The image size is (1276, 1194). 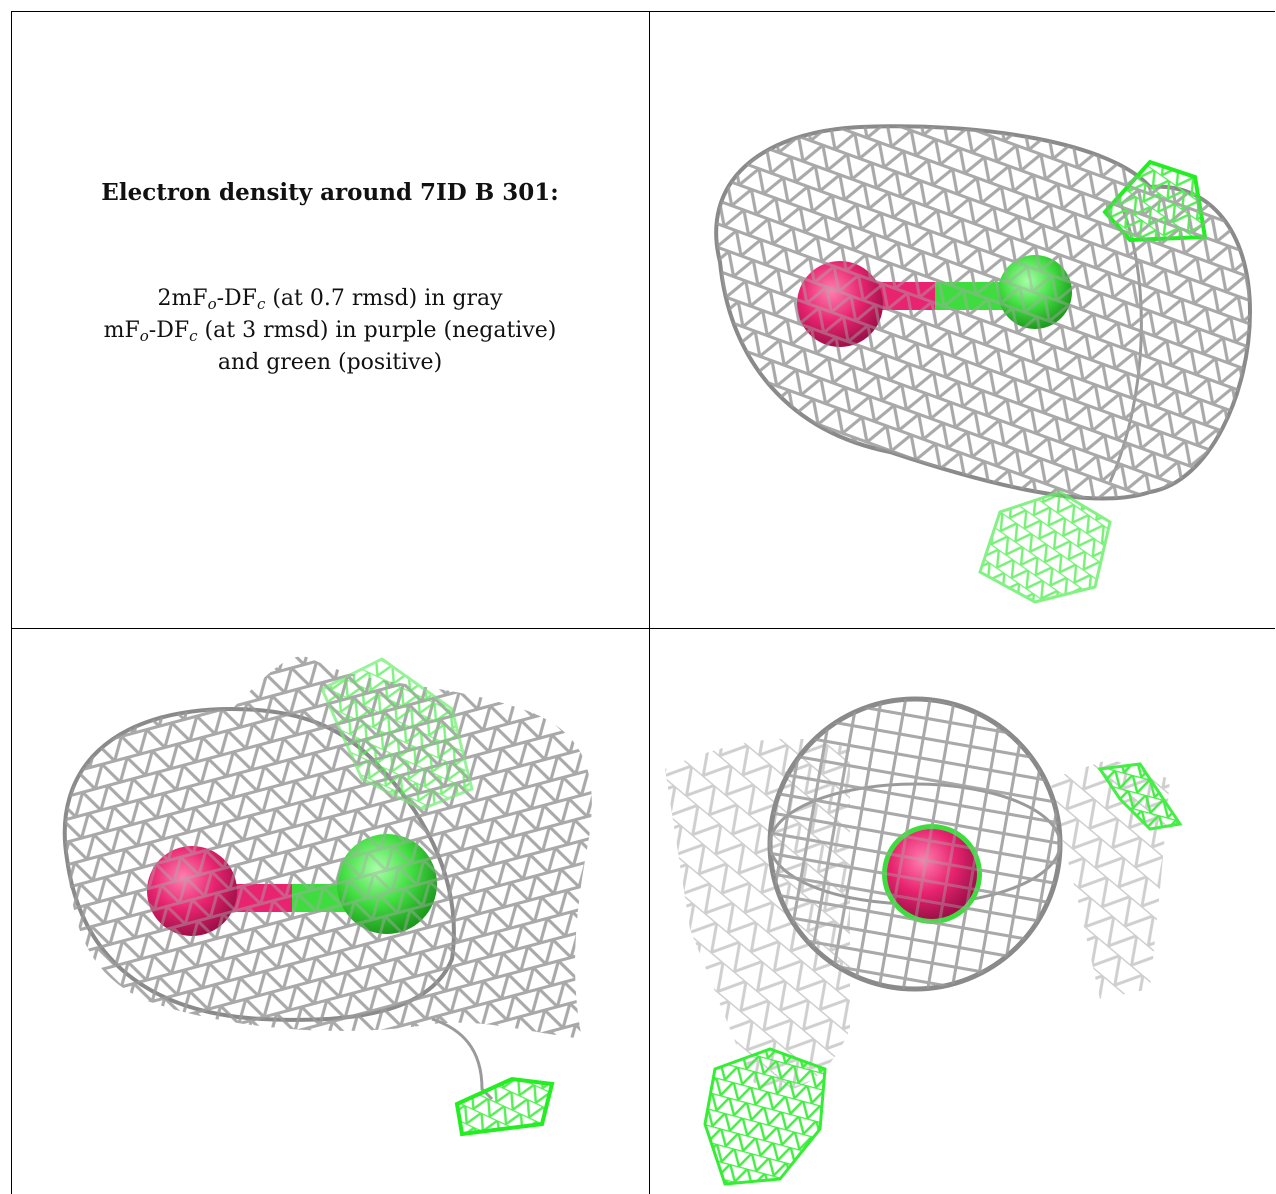 What do you see at coordinates (330, 331) in the screenshot?
I see `caption-line-2: mFo-DFc (at 3 rmsd) in purple (negative)` at bounding box center [330, 331].